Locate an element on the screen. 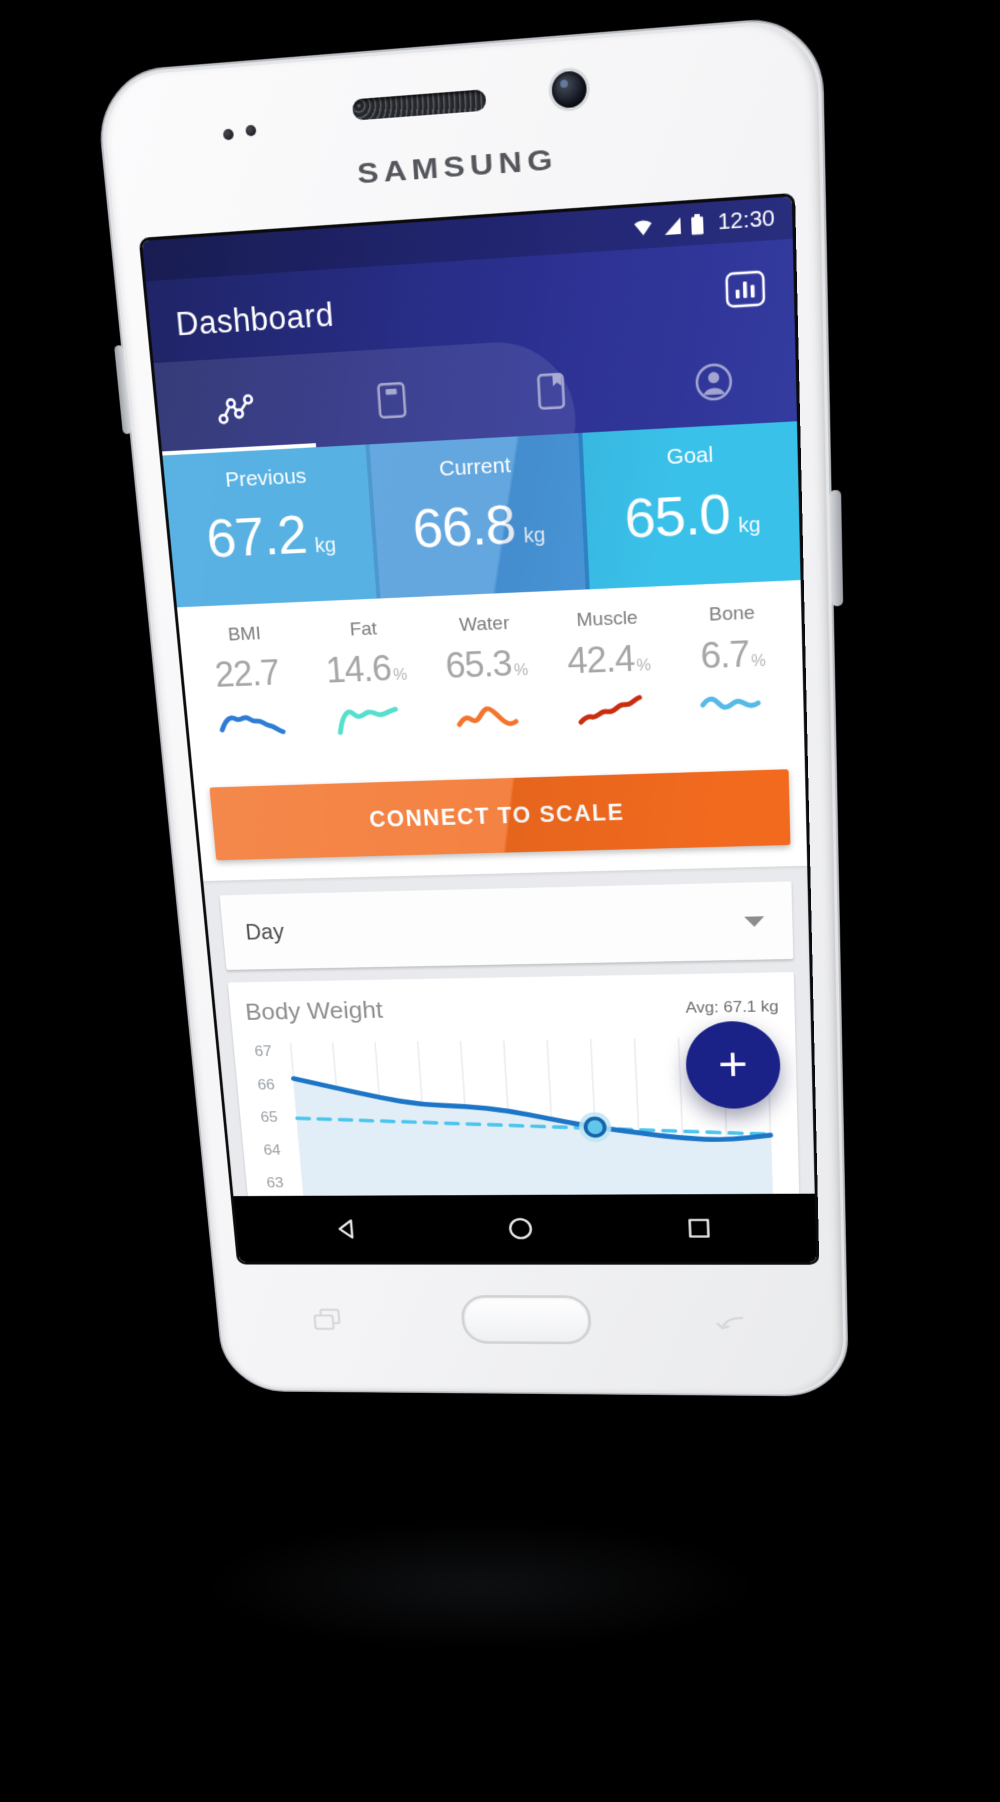  earpiece-speaker is located at coordinates (419, 105).